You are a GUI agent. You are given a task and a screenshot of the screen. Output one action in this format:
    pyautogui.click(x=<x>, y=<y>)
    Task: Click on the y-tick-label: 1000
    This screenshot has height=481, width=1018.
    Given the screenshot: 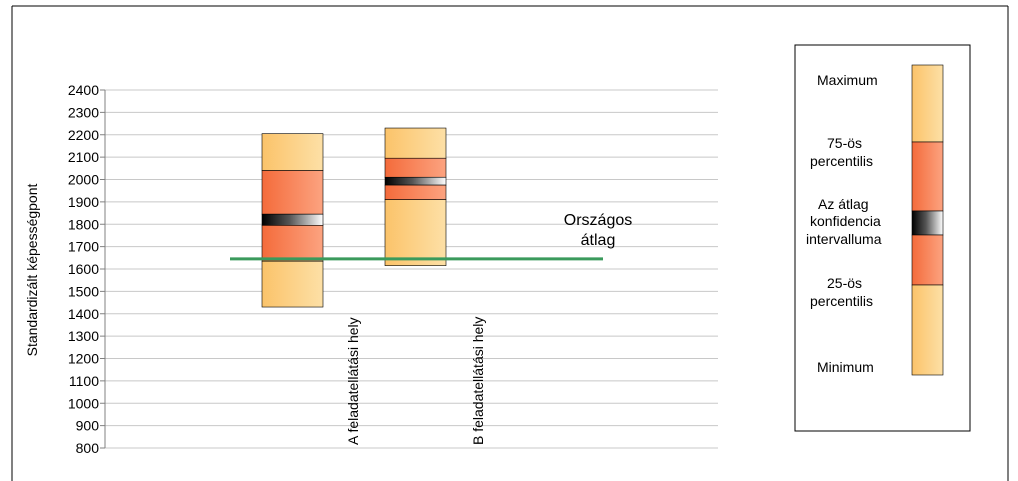 What is the action you would take?
    pyautogui.click(x=83, y=403)
    